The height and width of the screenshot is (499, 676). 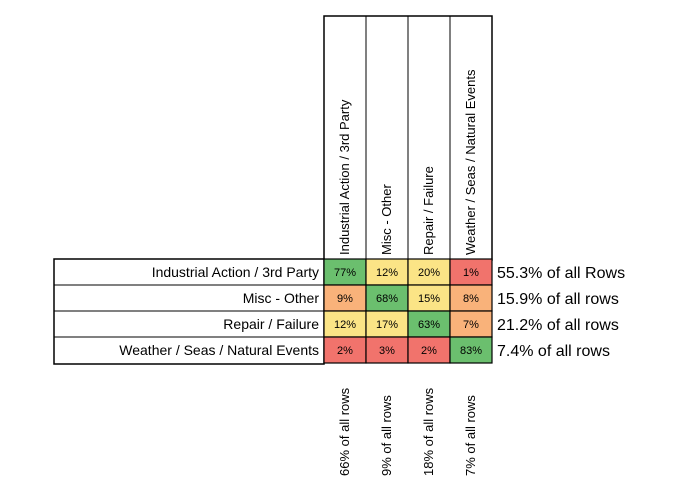 I want to click on column-header-dividers, so click(x=408, y=137).